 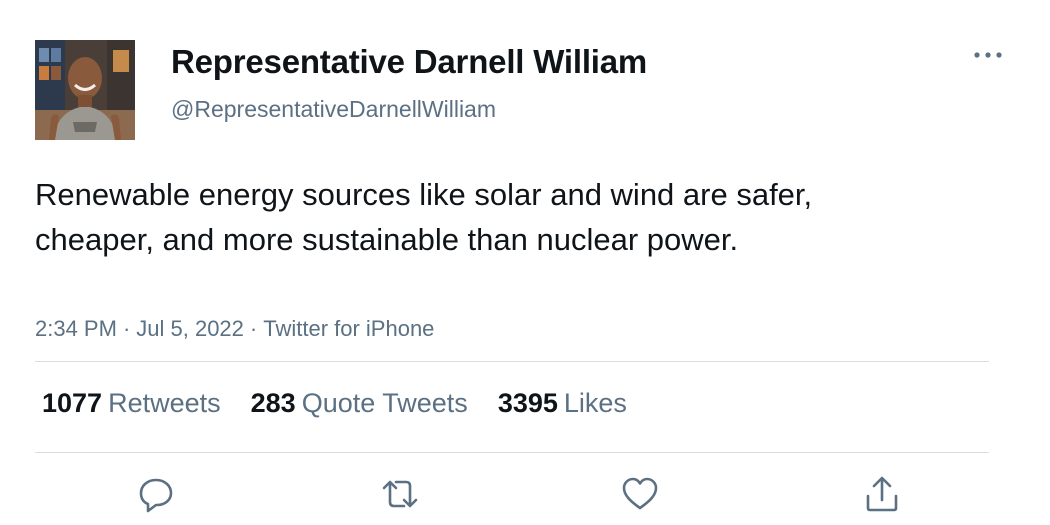 I want to click on quote-tweets-count: 283, so click(x=273, y=403).